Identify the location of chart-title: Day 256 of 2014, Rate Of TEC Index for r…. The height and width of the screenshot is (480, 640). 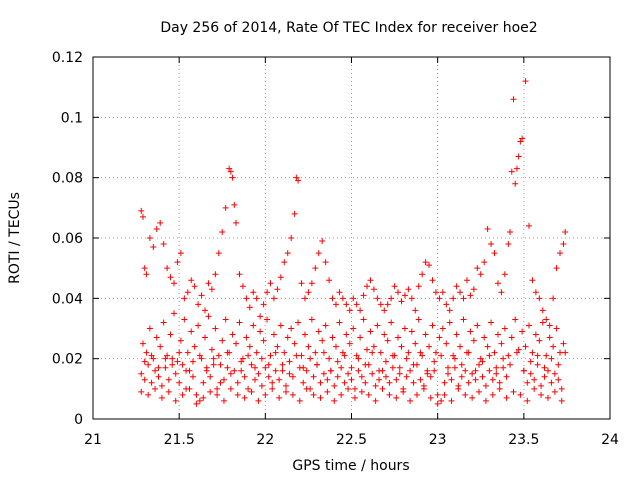
(348, 28).